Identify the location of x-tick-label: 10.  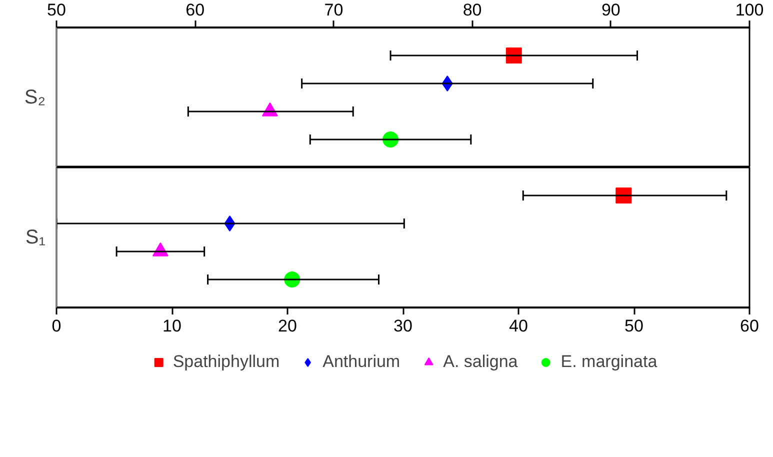
(172, 326).